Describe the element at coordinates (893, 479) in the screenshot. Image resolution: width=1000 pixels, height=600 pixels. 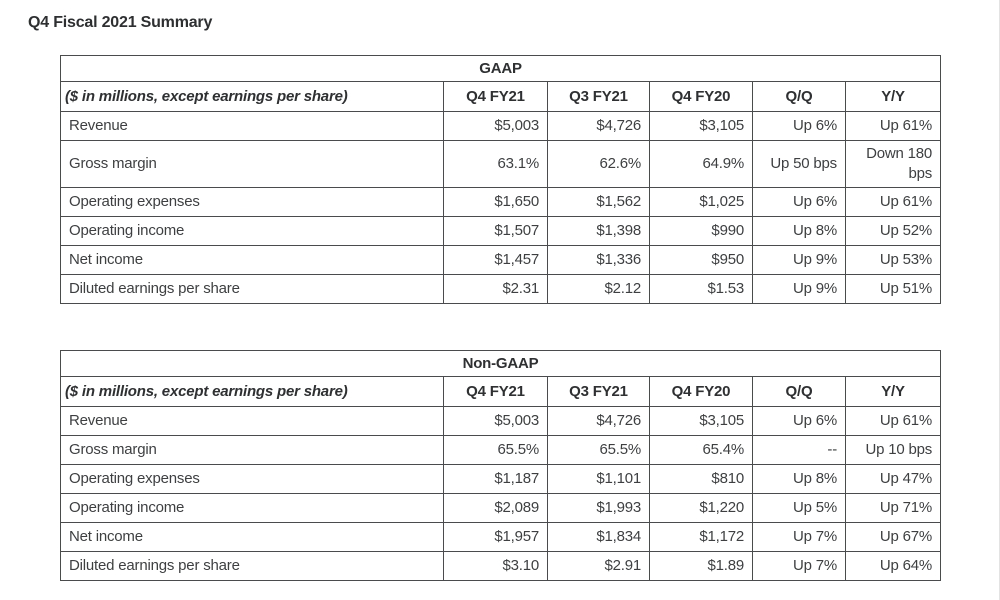
I see `cell-value: Up 47%` at that location.